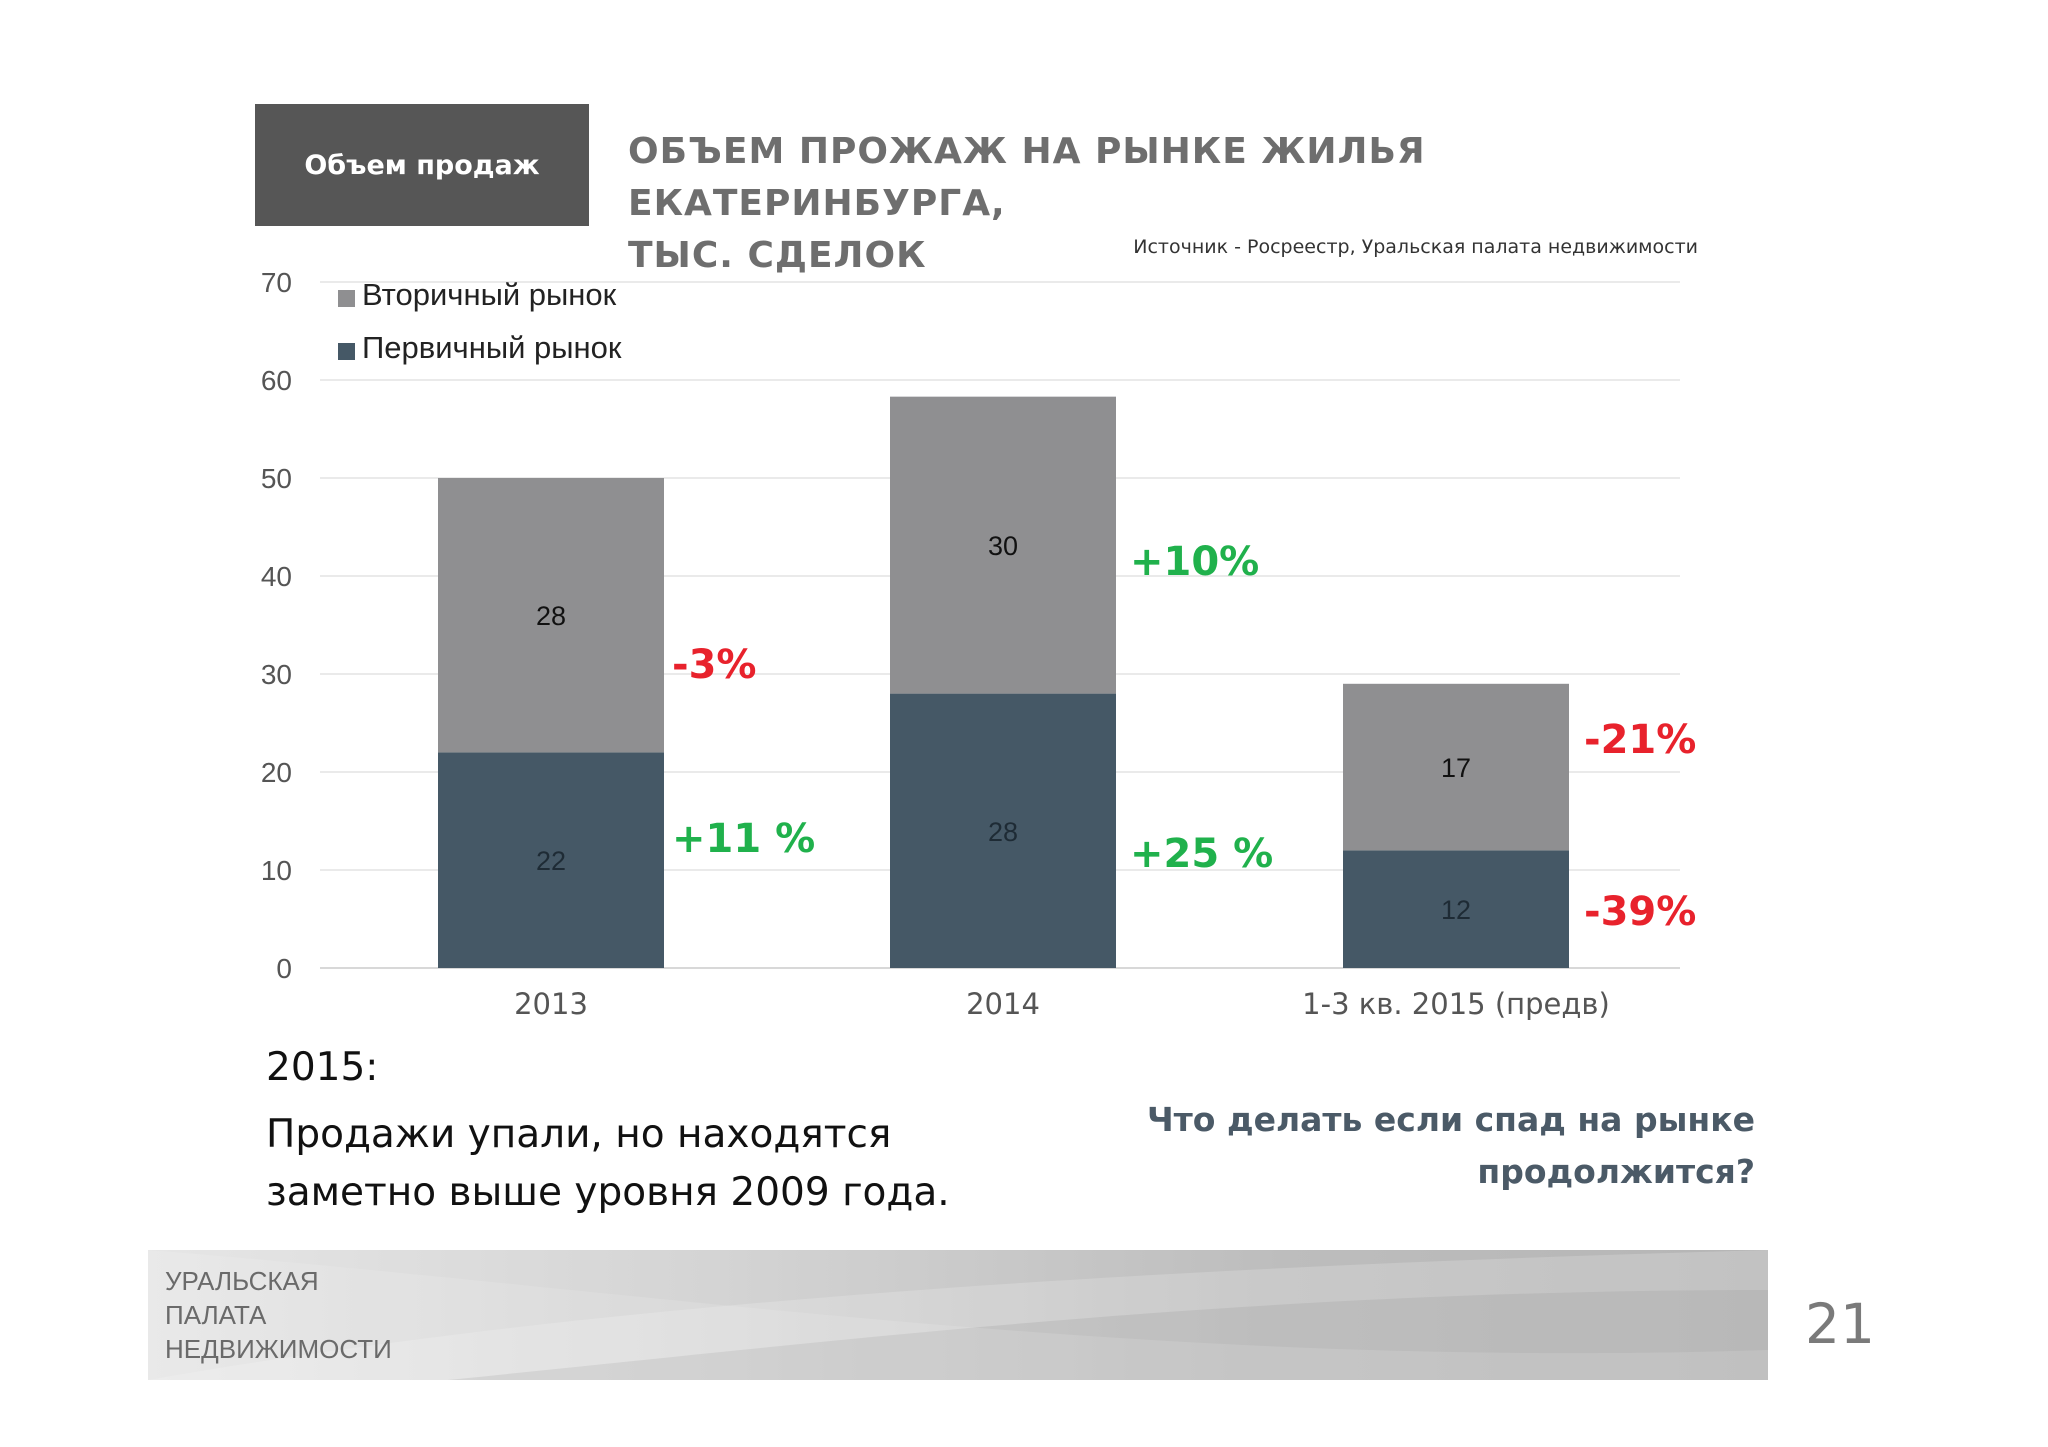 This screenshot has width=2048, height=1447. I want to click on x-category-label: 2013, so click(551, 1004).